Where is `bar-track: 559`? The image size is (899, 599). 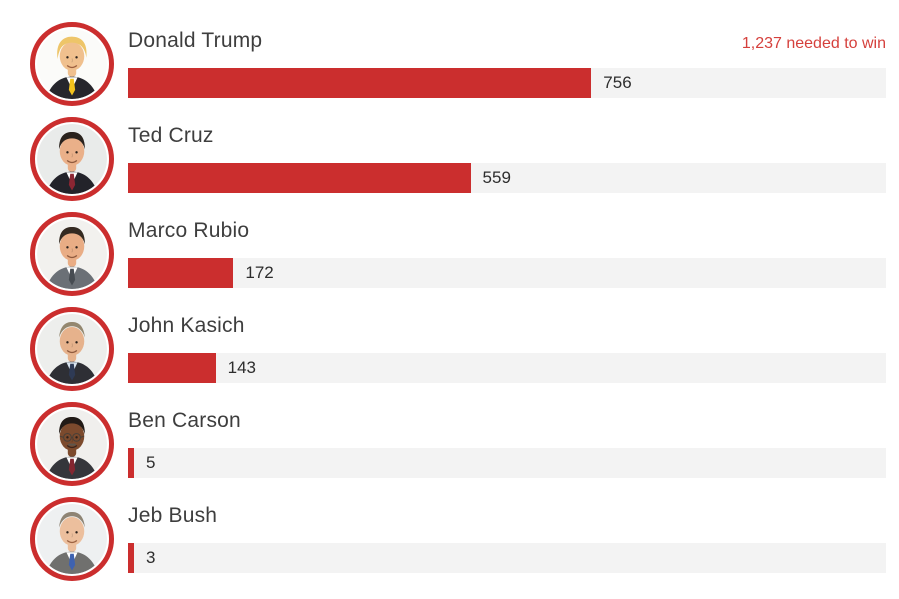 bar-track: 559 is located at coordinates (507, 178).